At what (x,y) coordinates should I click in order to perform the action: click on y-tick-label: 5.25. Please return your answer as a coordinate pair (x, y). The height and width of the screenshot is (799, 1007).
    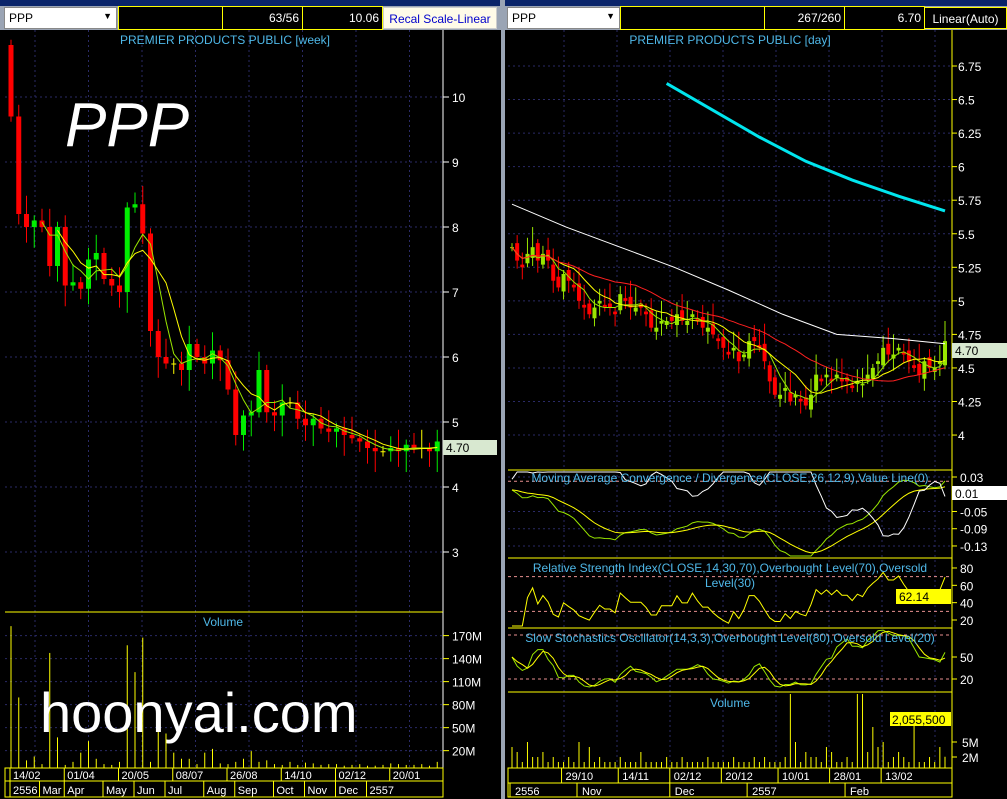
    Looking at the image, I should click on (970, 268).